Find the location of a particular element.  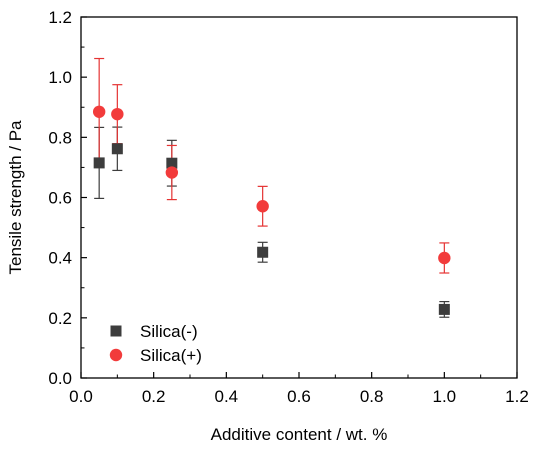

y-tick-label: 0.8 is located at coordinates (60, 137).